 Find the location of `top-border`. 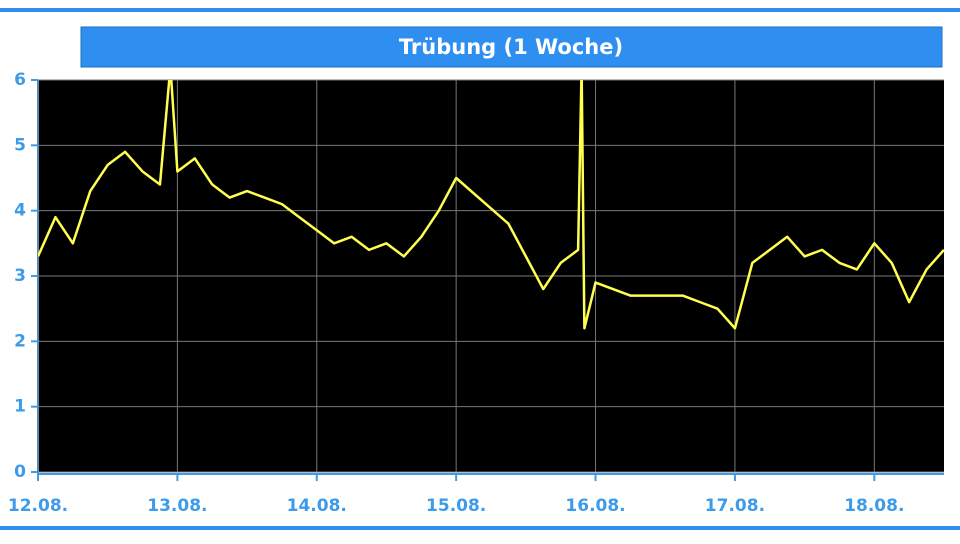

top-border is located at coordinates (480, 10).